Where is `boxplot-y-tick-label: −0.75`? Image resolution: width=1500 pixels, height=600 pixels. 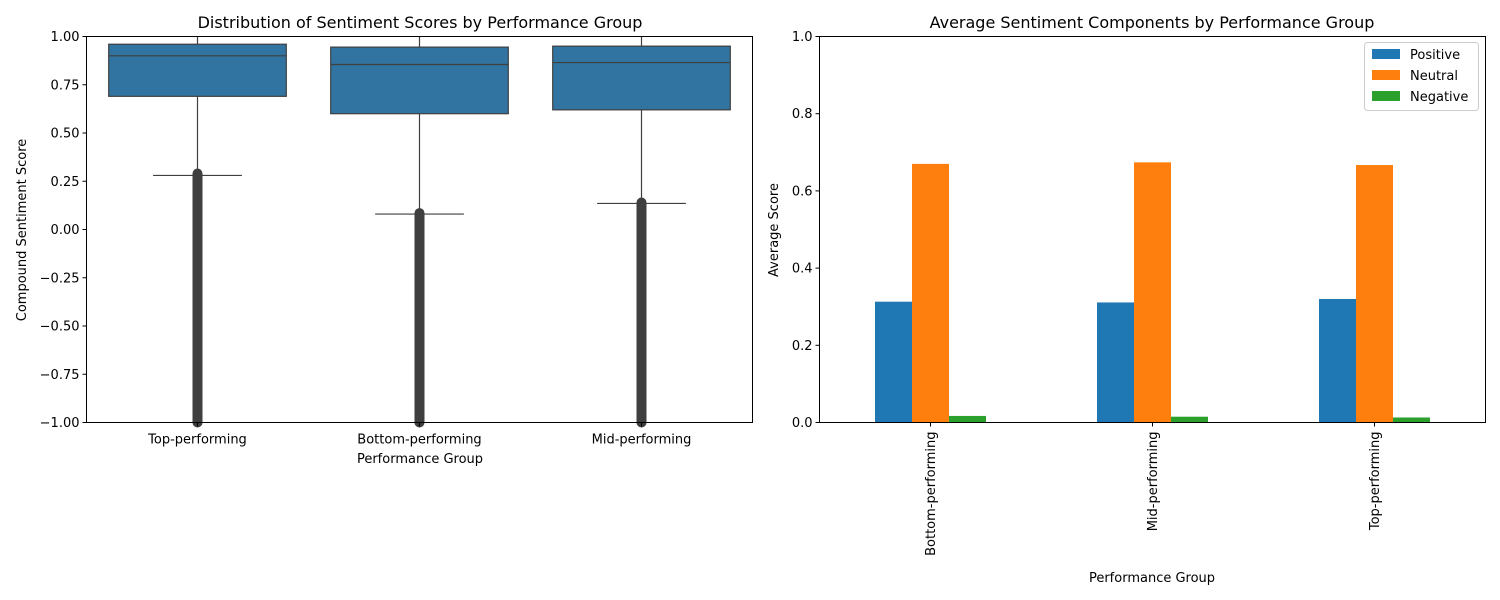
boxplot-y-tick-label: −0.75 is located at coordinates (60, 375).